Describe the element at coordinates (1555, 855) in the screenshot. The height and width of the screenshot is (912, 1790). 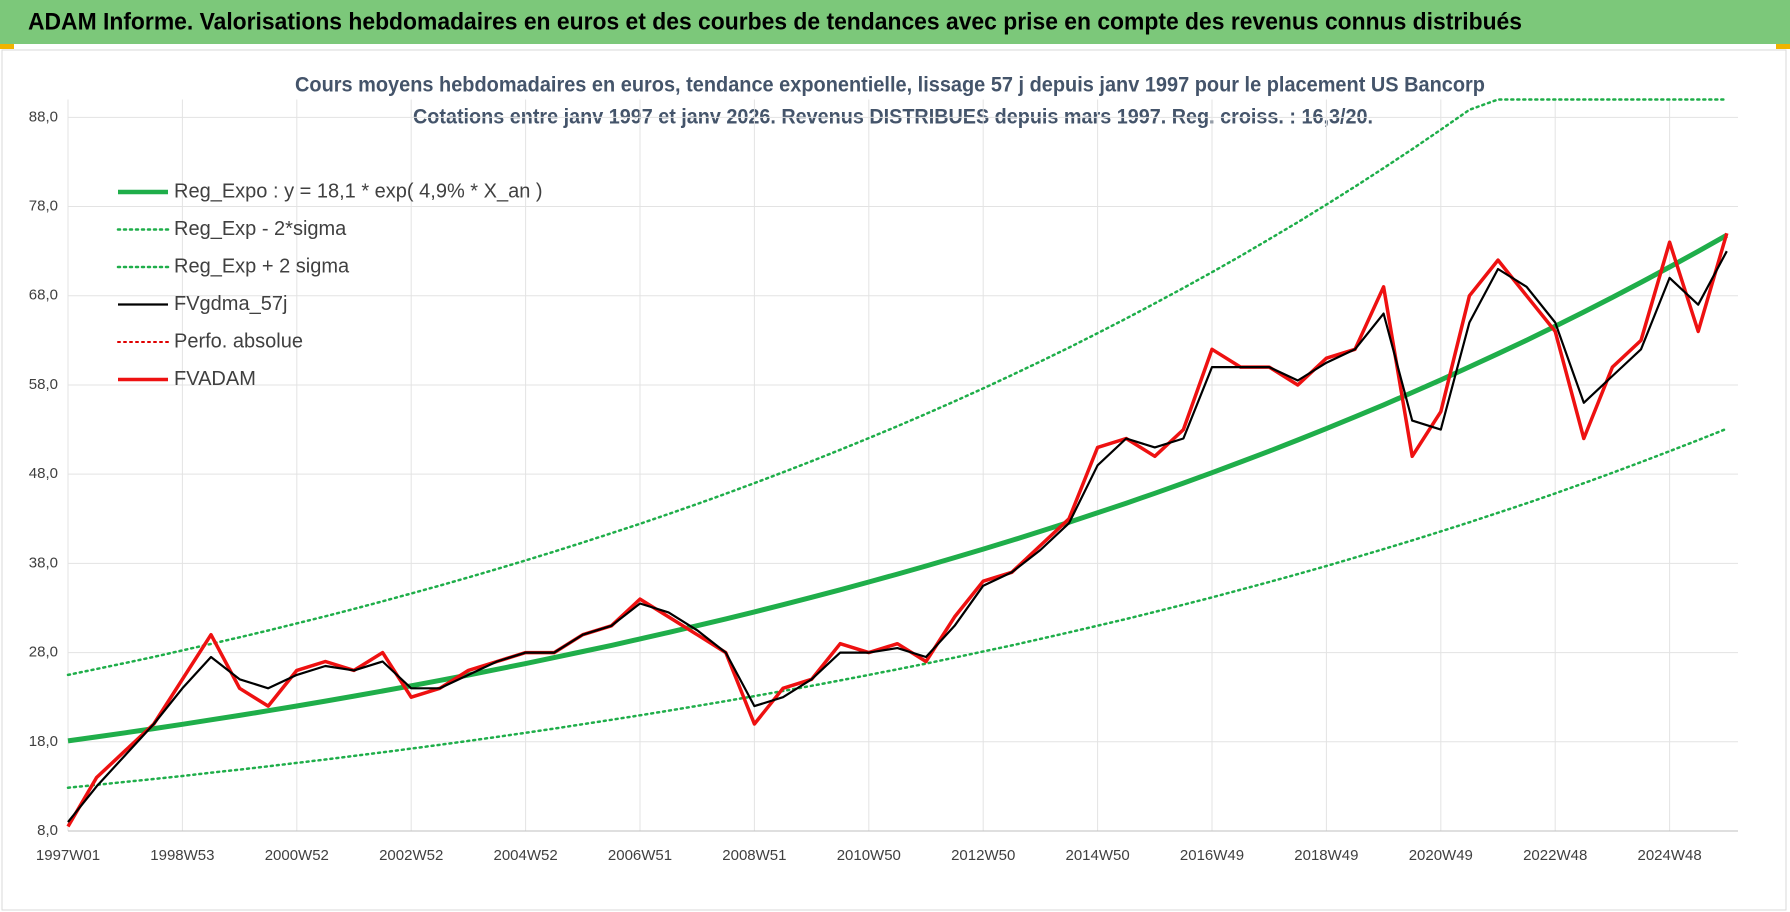
I see `x-tick-label: 2022W48` at that location.